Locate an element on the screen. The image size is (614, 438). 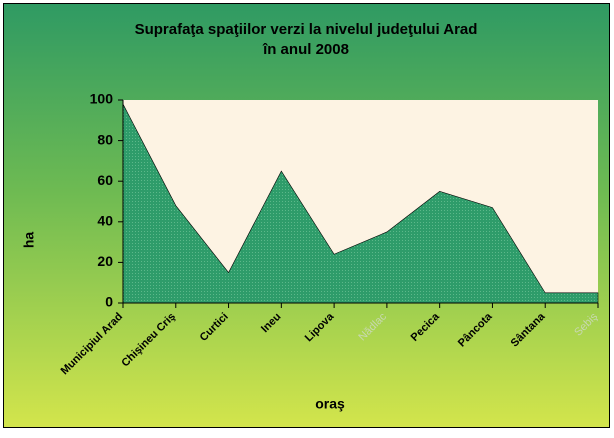
y-axis-label: ha is located at coordinates (29, 240).